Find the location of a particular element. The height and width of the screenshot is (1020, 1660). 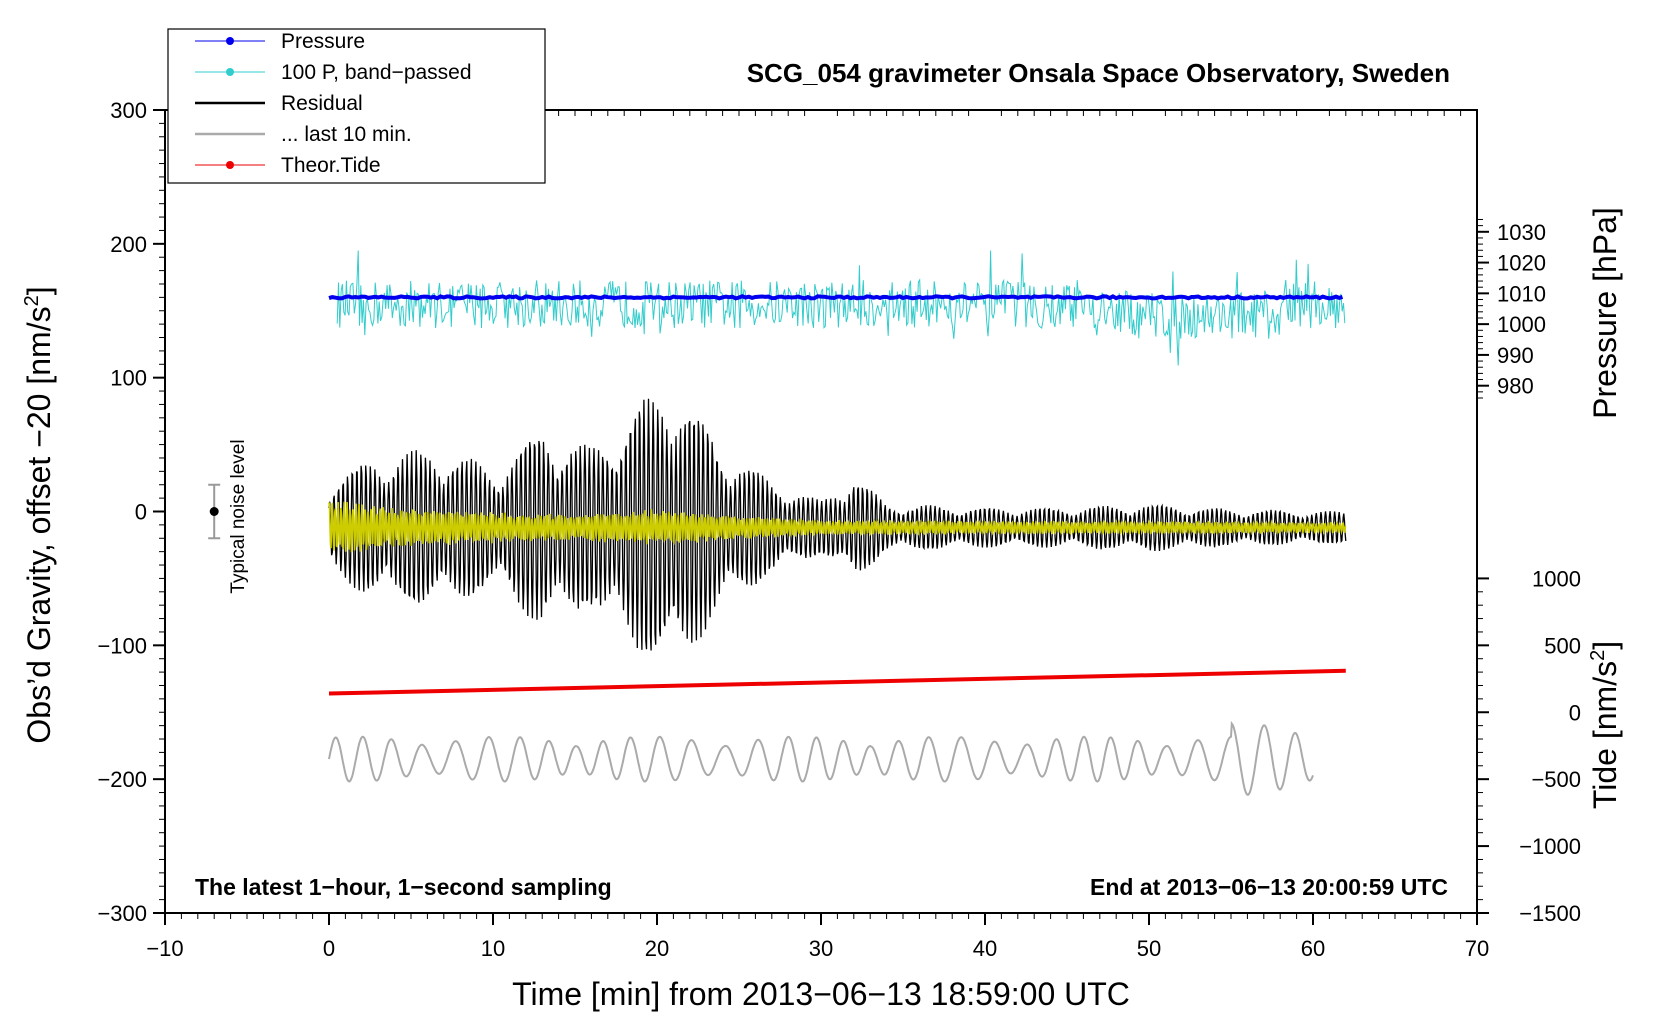

noise-level-label: Typical noise level is located at coordinates (238, 516).